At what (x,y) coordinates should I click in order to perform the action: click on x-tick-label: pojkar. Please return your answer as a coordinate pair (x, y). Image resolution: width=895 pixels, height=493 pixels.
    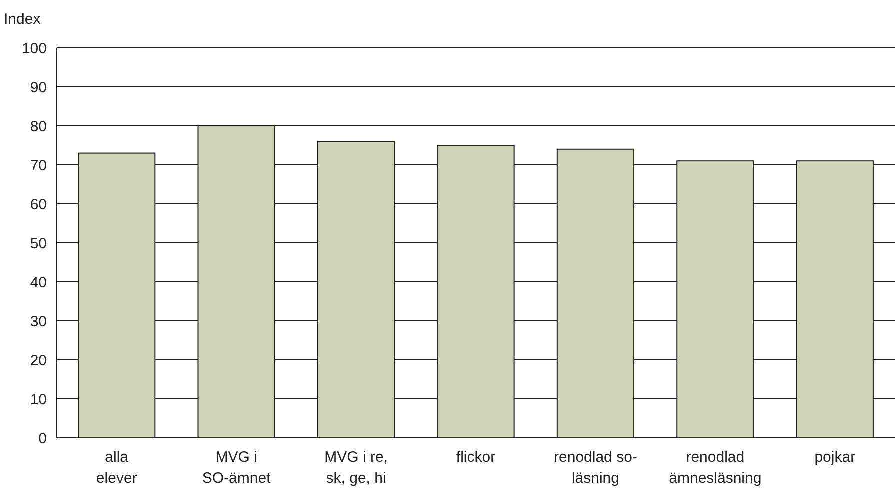
    Looking at the image, I should click on (835, 457).